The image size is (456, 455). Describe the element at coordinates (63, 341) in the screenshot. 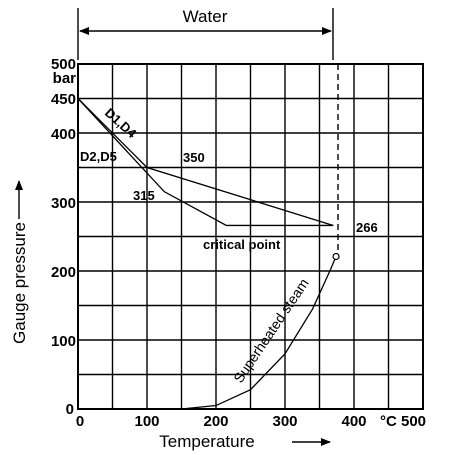

I see `y-tick-label-100: 100` at that location.